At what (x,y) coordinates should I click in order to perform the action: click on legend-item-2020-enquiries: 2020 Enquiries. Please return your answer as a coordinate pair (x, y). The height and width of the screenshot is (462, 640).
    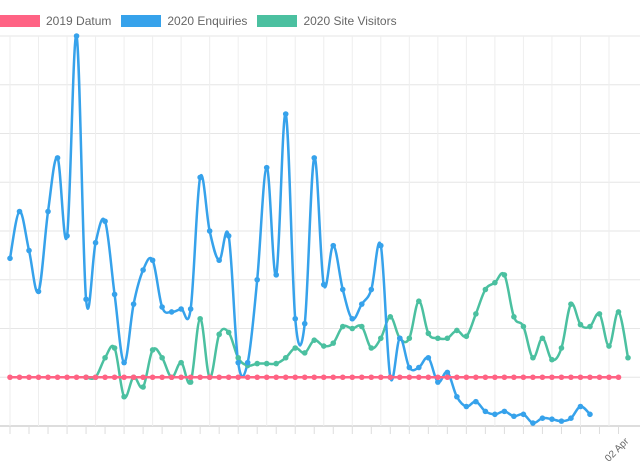
    Looking at the image, I should click on (184, 21).